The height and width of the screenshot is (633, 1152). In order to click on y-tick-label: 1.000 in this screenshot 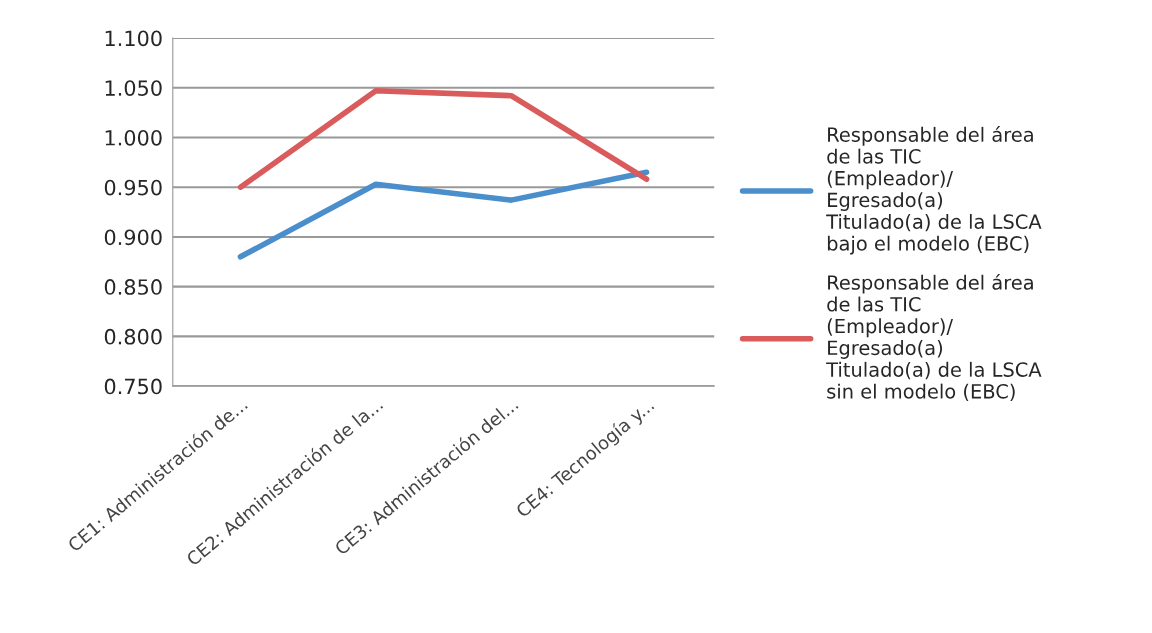, I will do `click(133, 137)`.